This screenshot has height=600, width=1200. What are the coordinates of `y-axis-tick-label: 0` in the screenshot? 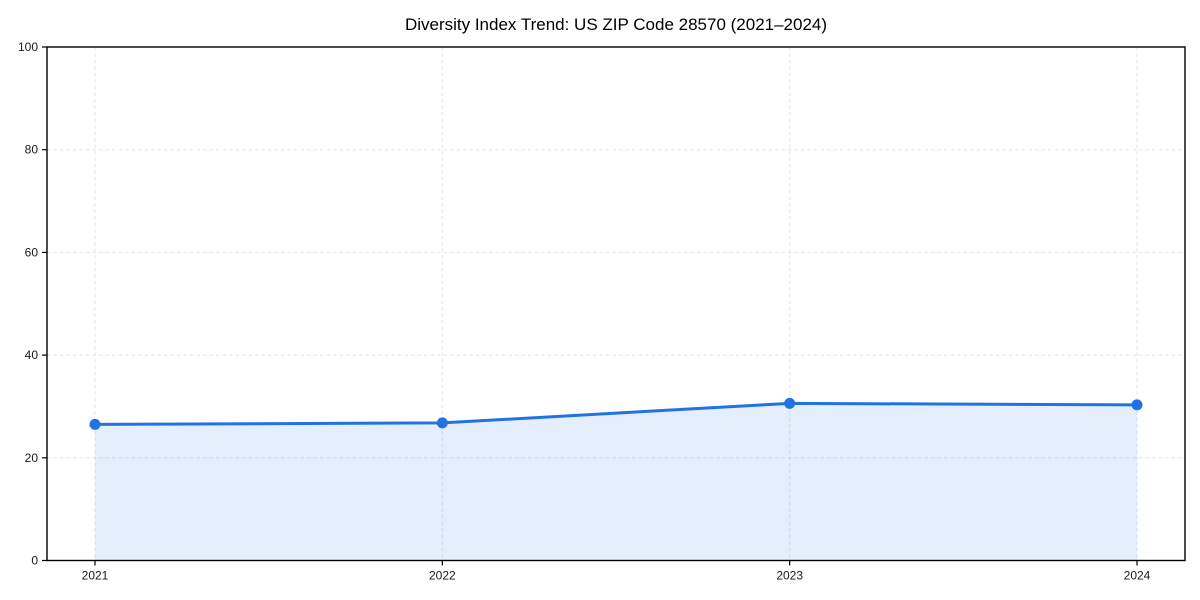 It's located at (34, 561).